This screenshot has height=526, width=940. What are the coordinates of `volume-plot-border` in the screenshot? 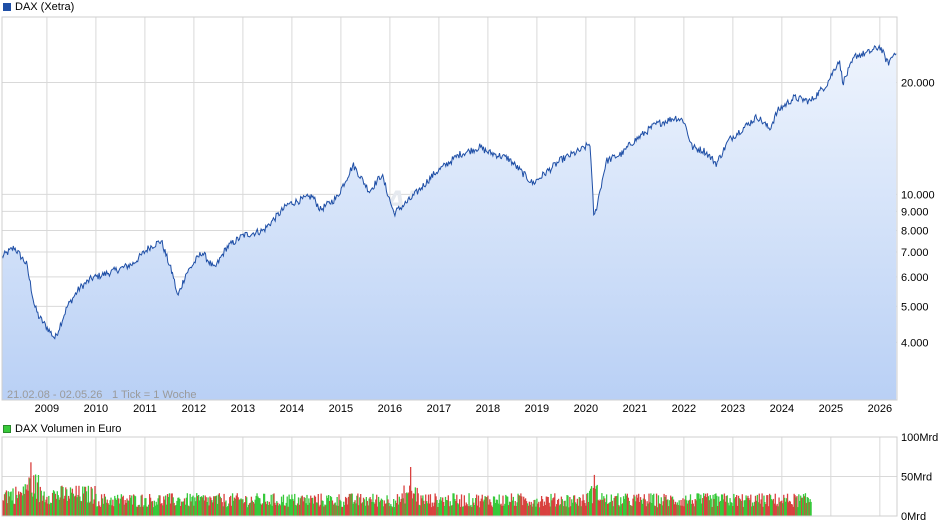 It's located at (449, 476).